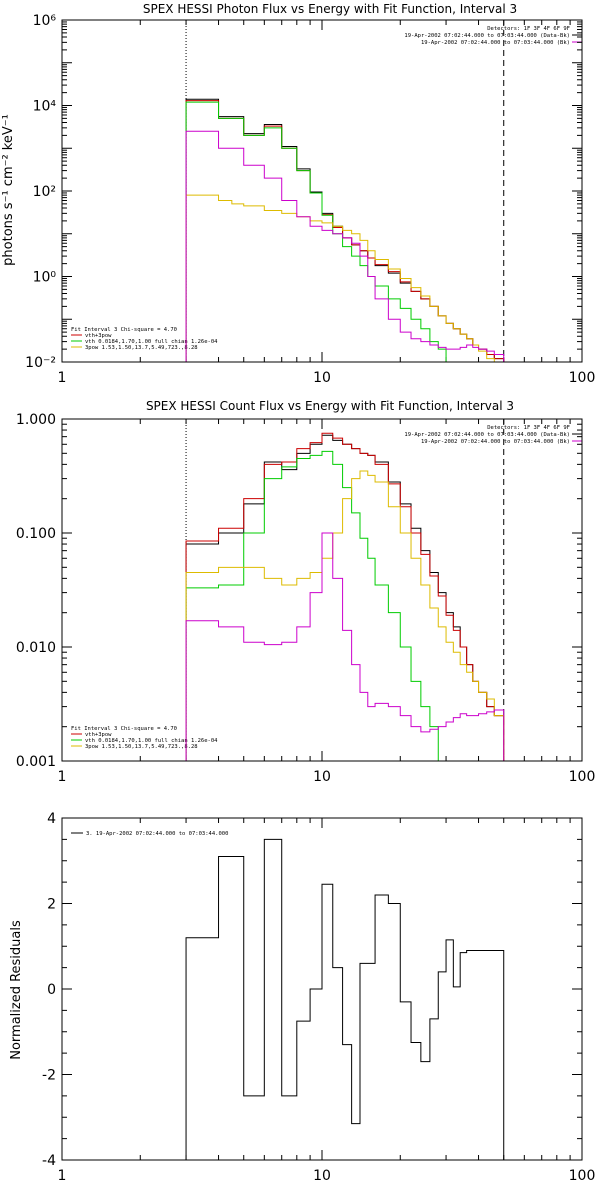 This screenshot has height=1200, width=600. What do you see at coordinates (36, 534) in the screenshot?
I see `y-tick-label: 0.100` at bounding box center [36, 534].